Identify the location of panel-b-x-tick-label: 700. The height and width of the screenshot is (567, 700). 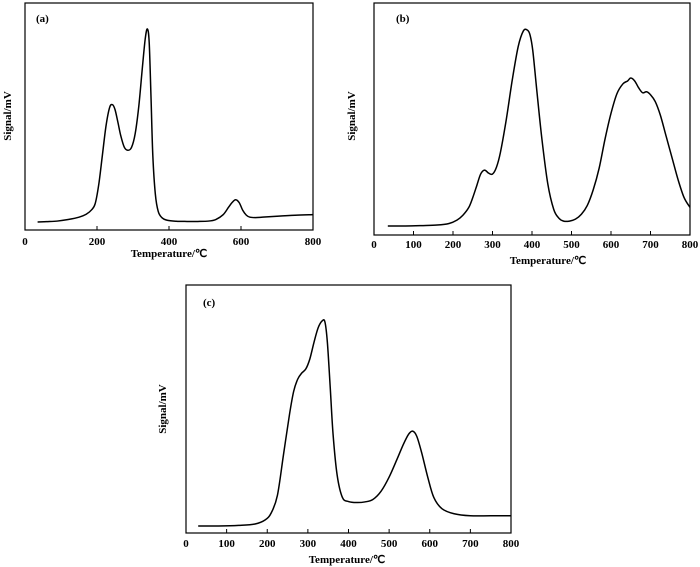
(650, 245).